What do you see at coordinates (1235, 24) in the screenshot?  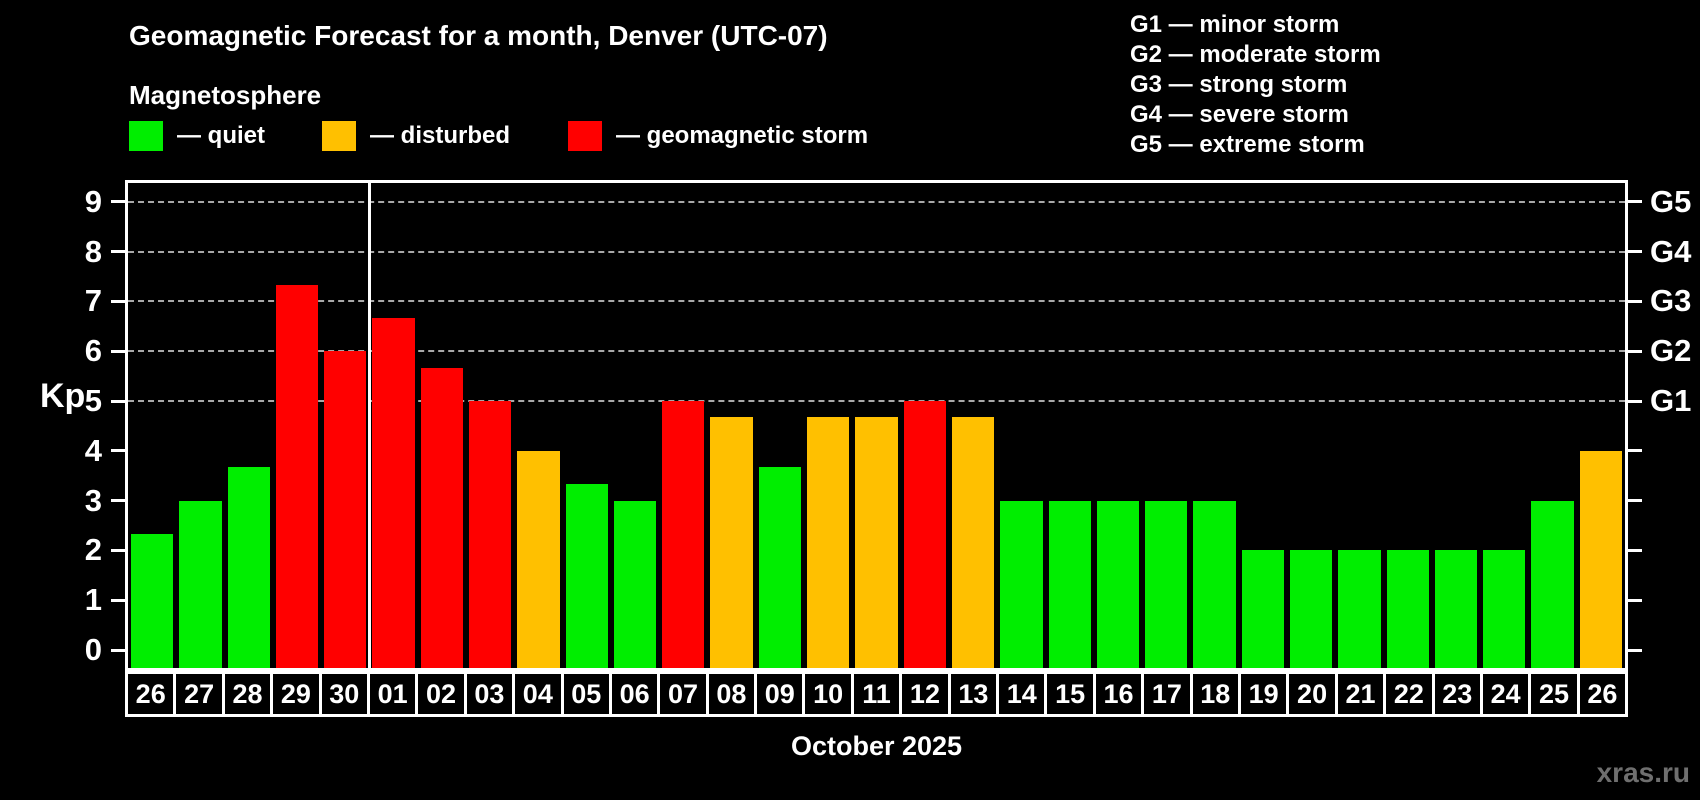 I see `g-legend-line-g1: G1 — minor storm` at bounding box center [1235, 24].